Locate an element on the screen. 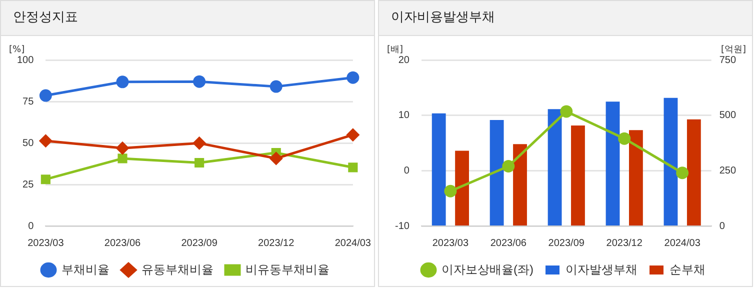 This screenshot has height=288, width=755. y2-tick-label: 750 is located at coordinates (727, 60).